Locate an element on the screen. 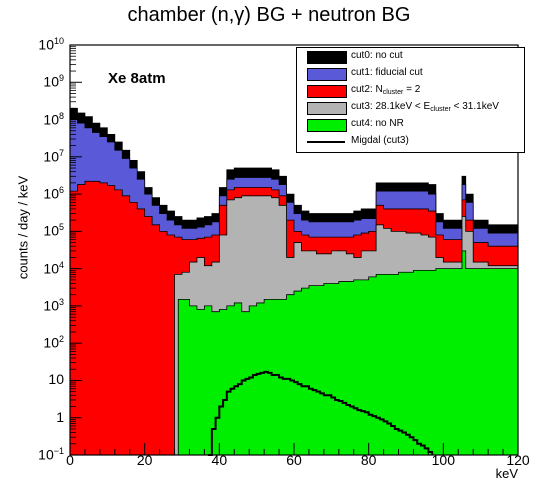 The height and width of the screenshot is (491, 538). y-tick-label: 1 is located at coordinates (60, 416).